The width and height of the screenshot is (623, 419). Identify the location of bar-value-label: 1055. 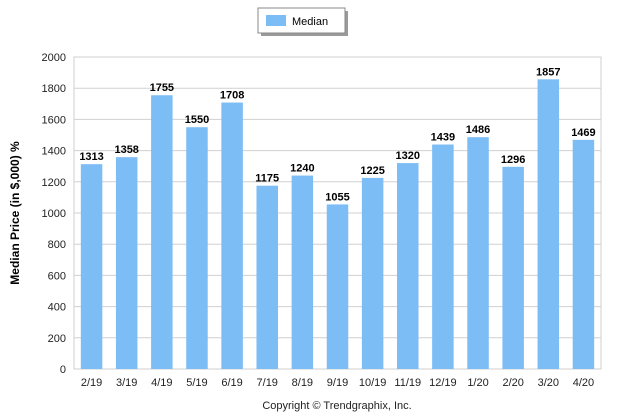
(337, 197).